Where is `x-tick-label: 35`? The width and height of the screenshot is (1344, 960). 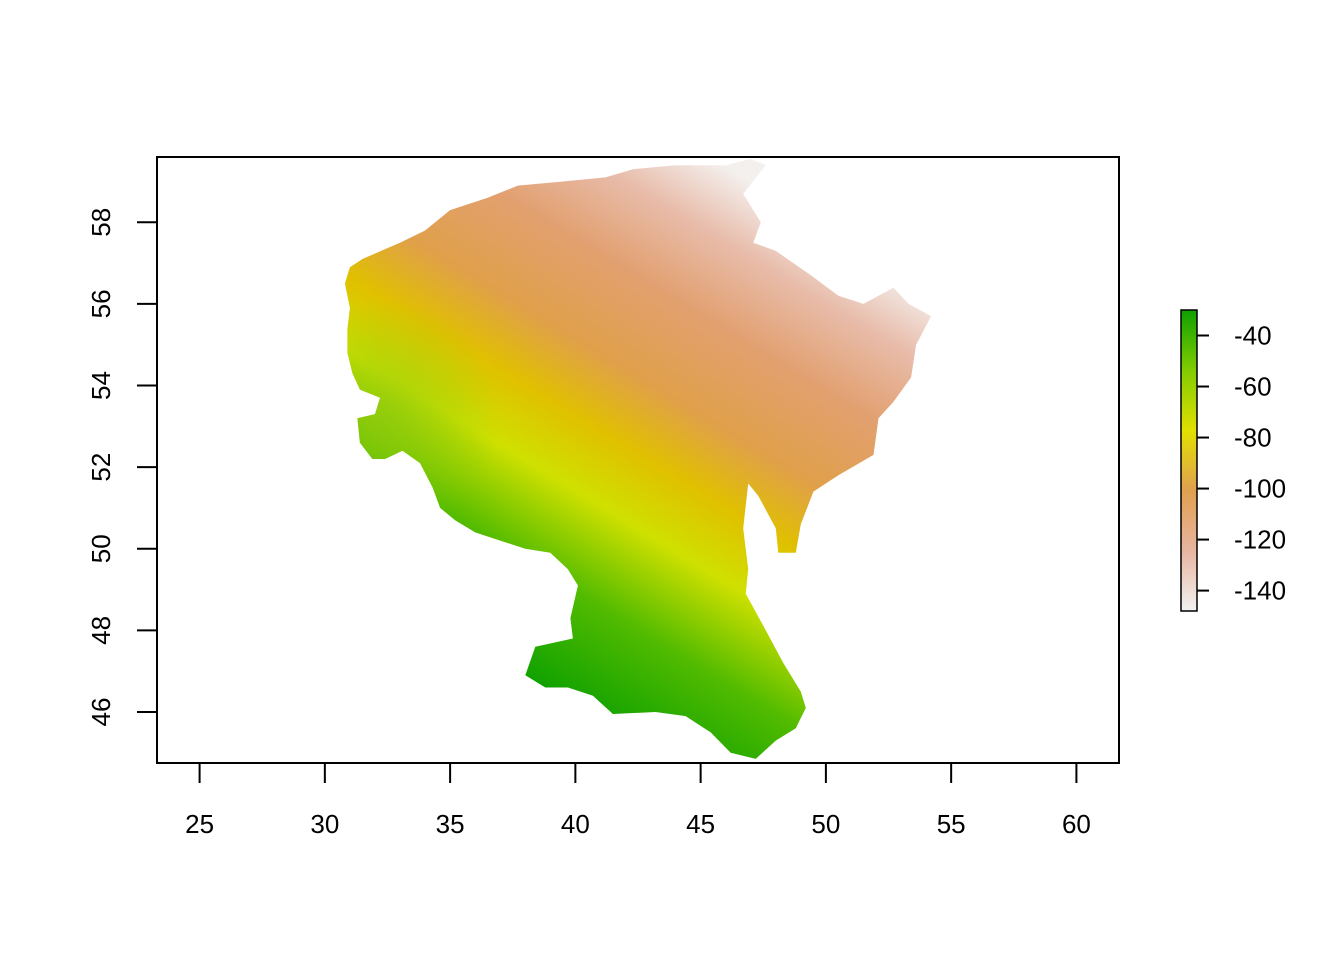
x-tick-label: 35 is located at coordinates (450, 824).